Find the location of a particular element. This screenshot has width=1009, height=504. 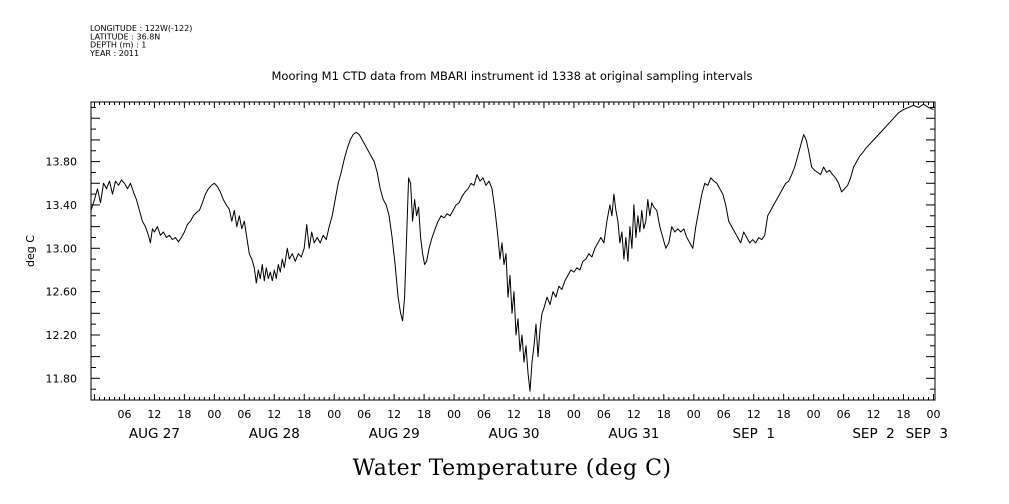

x-axis-label: Water Temperature (deg C) is located at coordinates (512, 468).